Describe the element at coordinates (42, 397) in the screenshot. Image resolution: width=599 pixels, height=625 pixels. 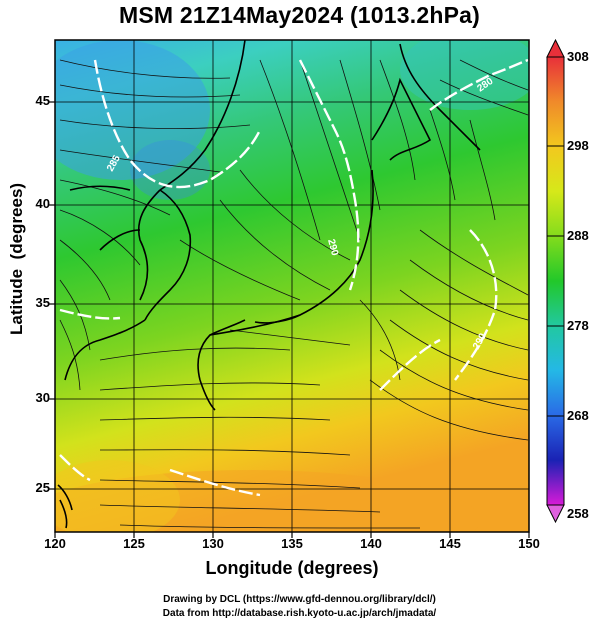
I see `y-tick-label: 30` at that location.